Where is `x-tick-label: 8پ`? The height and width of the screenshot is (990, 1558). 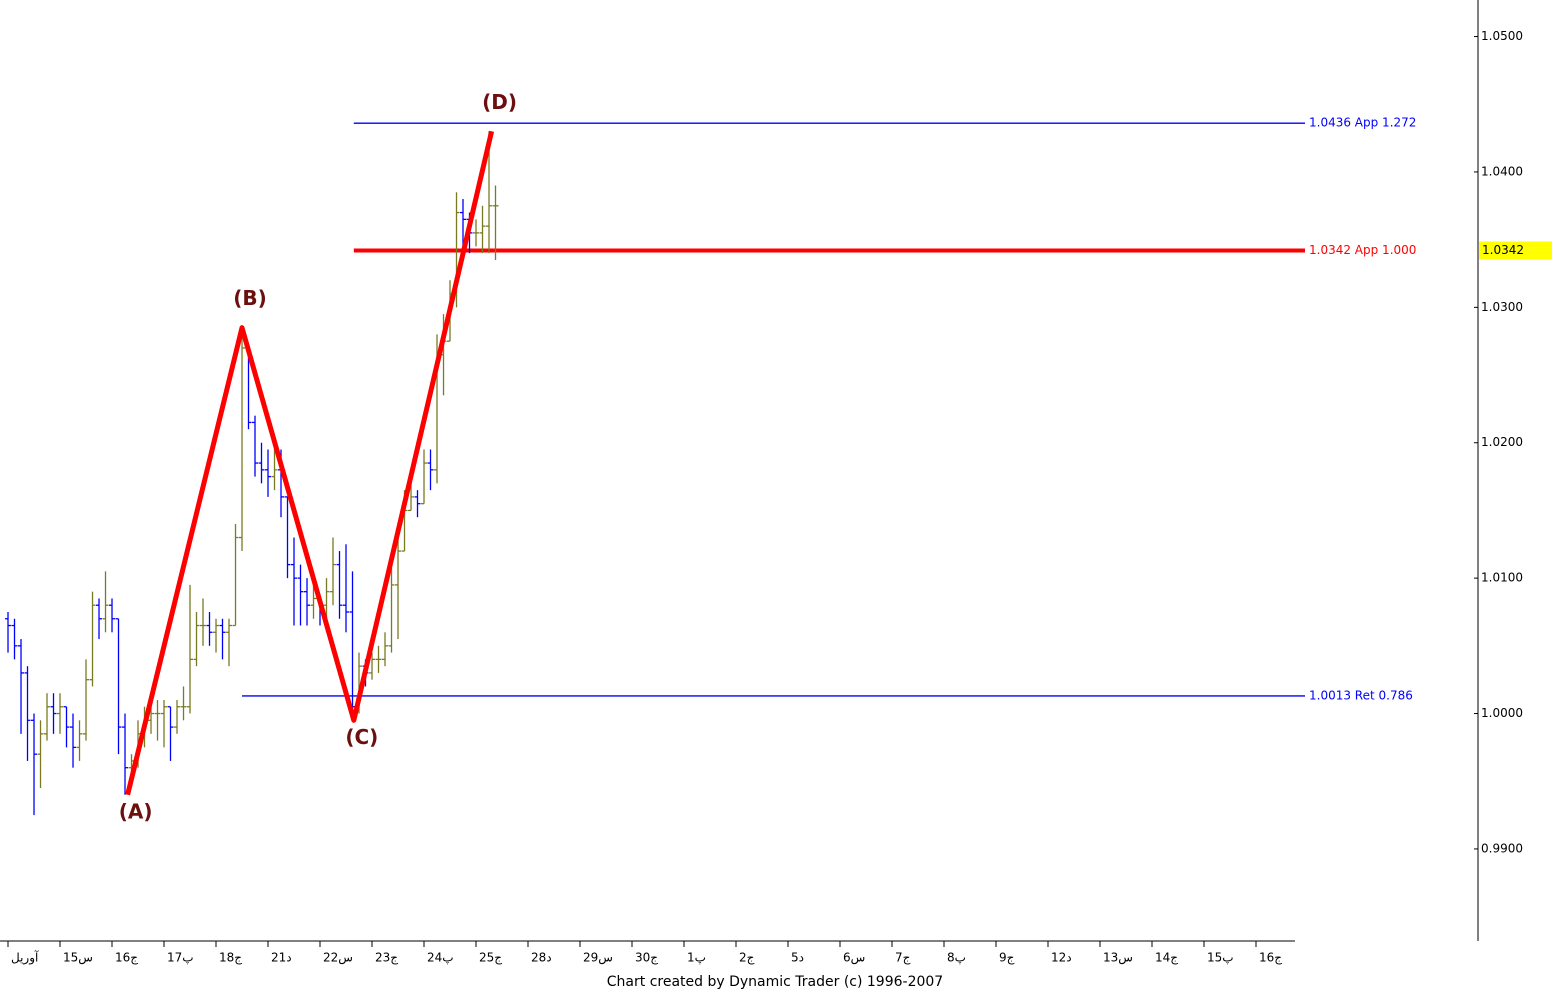
x-tick-label: 8پ is located at coordinates (956, 958).